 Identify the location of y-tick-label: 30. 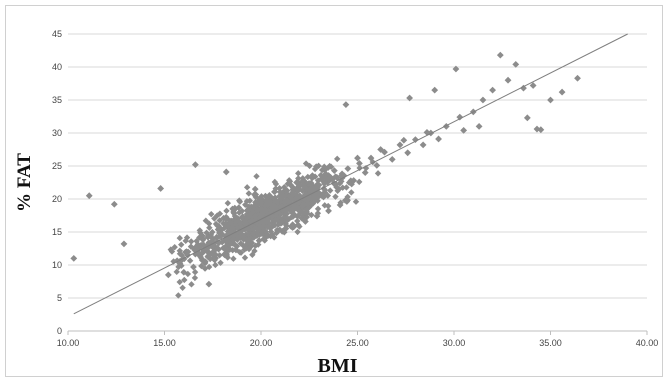
(57, 133).